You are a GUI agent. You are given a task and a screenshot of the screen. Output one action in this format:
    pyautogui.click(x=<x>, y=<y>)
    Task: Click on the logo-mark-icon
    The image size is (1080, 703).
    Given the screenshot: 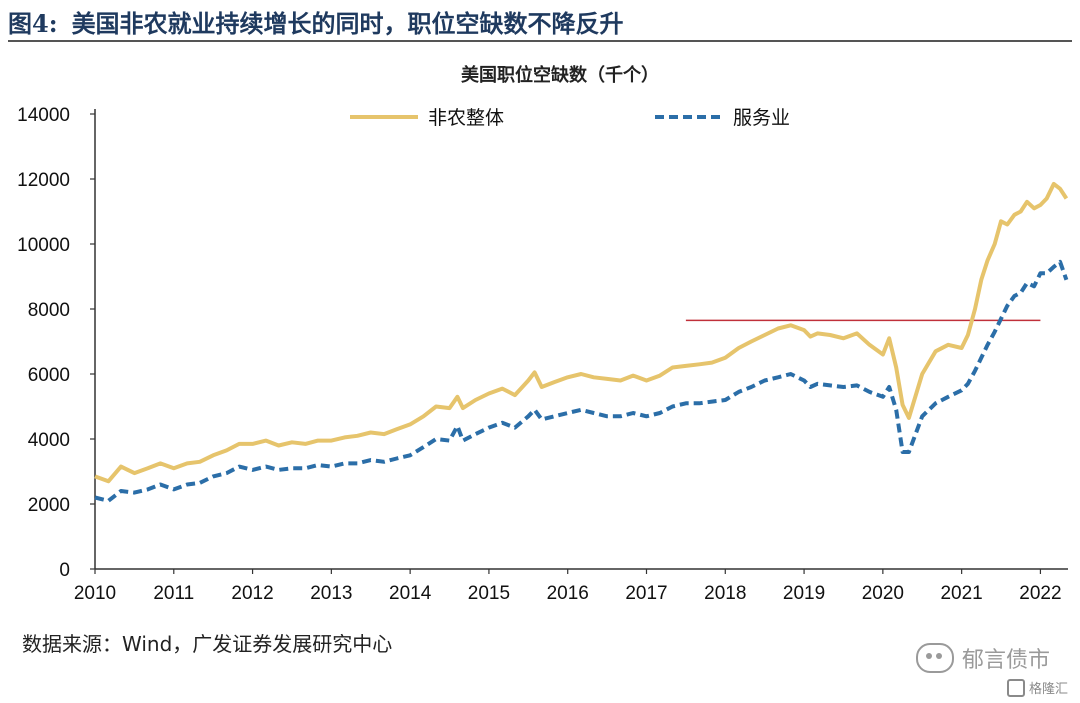 What is the action you would take?
    pyautogui.click(x=1015, y=687)
    